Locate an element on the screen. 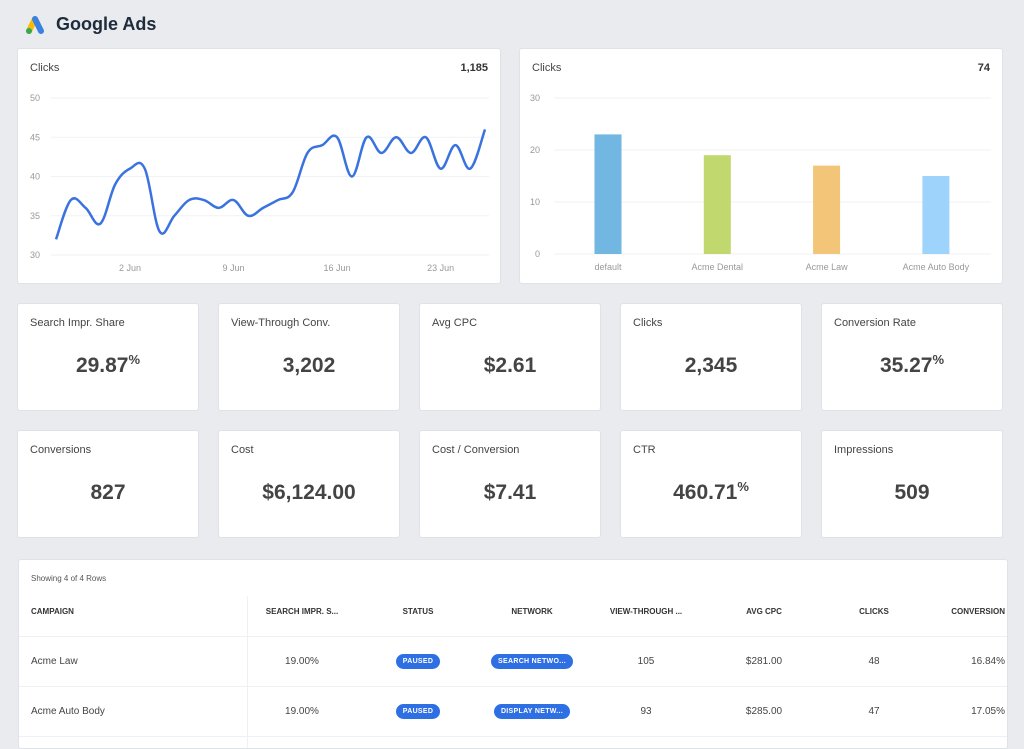 The image size is (1024, 749). header-cell: CLICKS is located at coordinates (874, 611).